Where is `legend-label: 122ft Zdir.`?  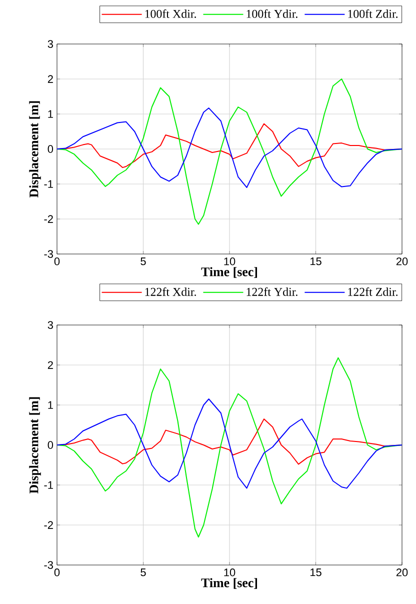 legend-label: 122ft Zdir. is located at coordinates (373, 291).